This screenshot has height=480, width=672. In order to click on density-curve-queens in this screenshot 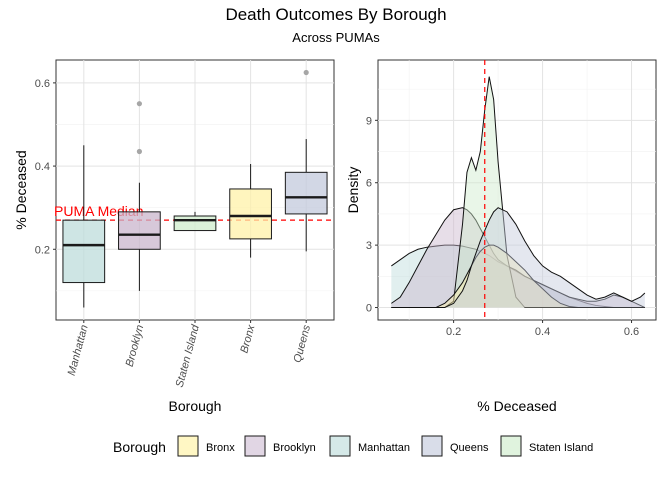, I will do `click(518, 258)`.